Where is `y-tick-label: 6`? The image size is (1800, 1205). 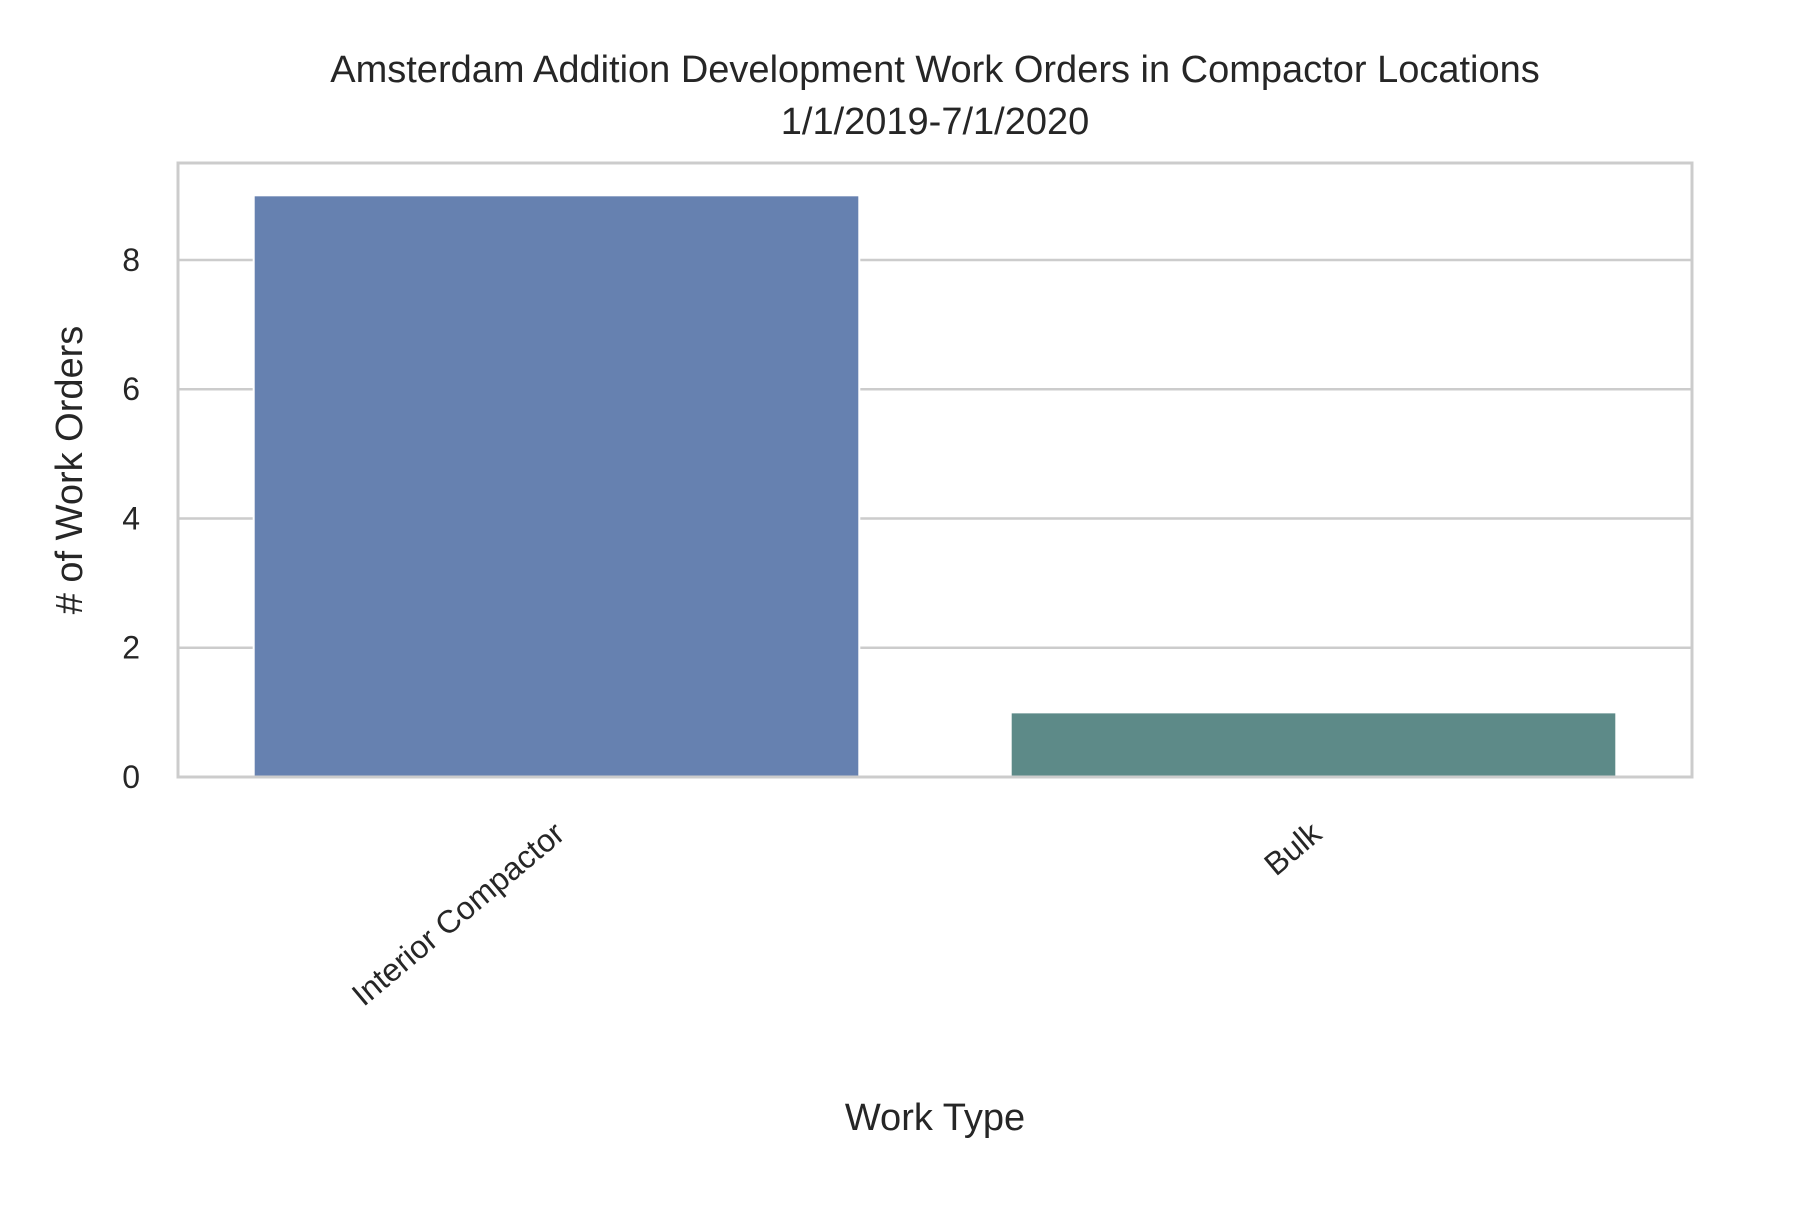 y-tick-label: 6 is located at coordinates (131, 389).